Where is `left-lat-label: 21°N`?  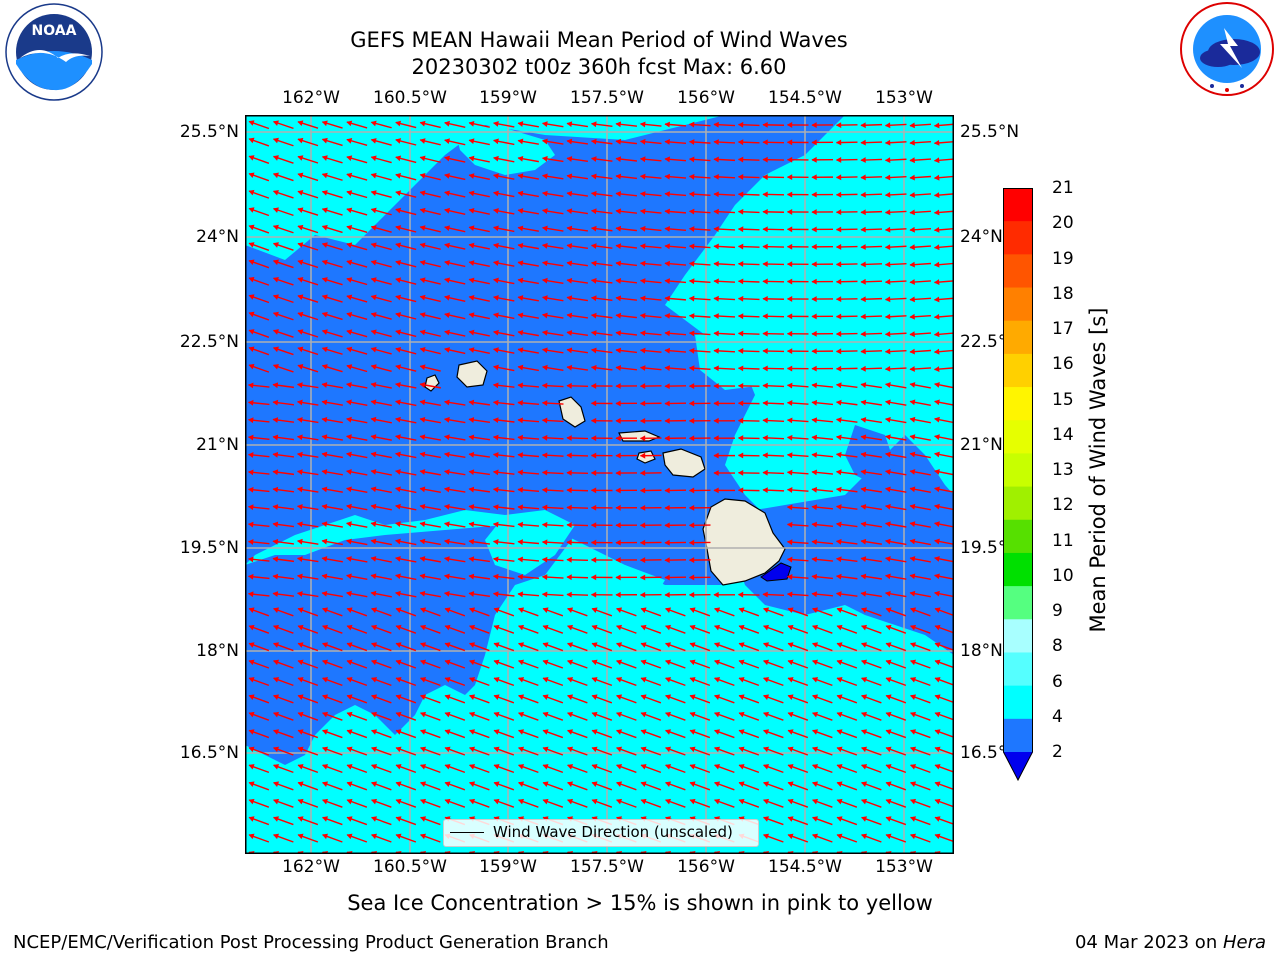 left-lat-label: 21°N is located at coordinates (217, 445).